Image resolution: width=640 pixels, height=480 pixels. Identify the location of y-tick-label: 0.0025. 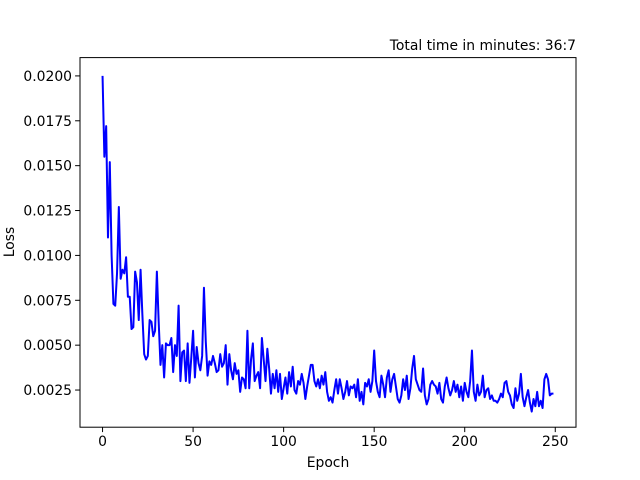
(47, 391).